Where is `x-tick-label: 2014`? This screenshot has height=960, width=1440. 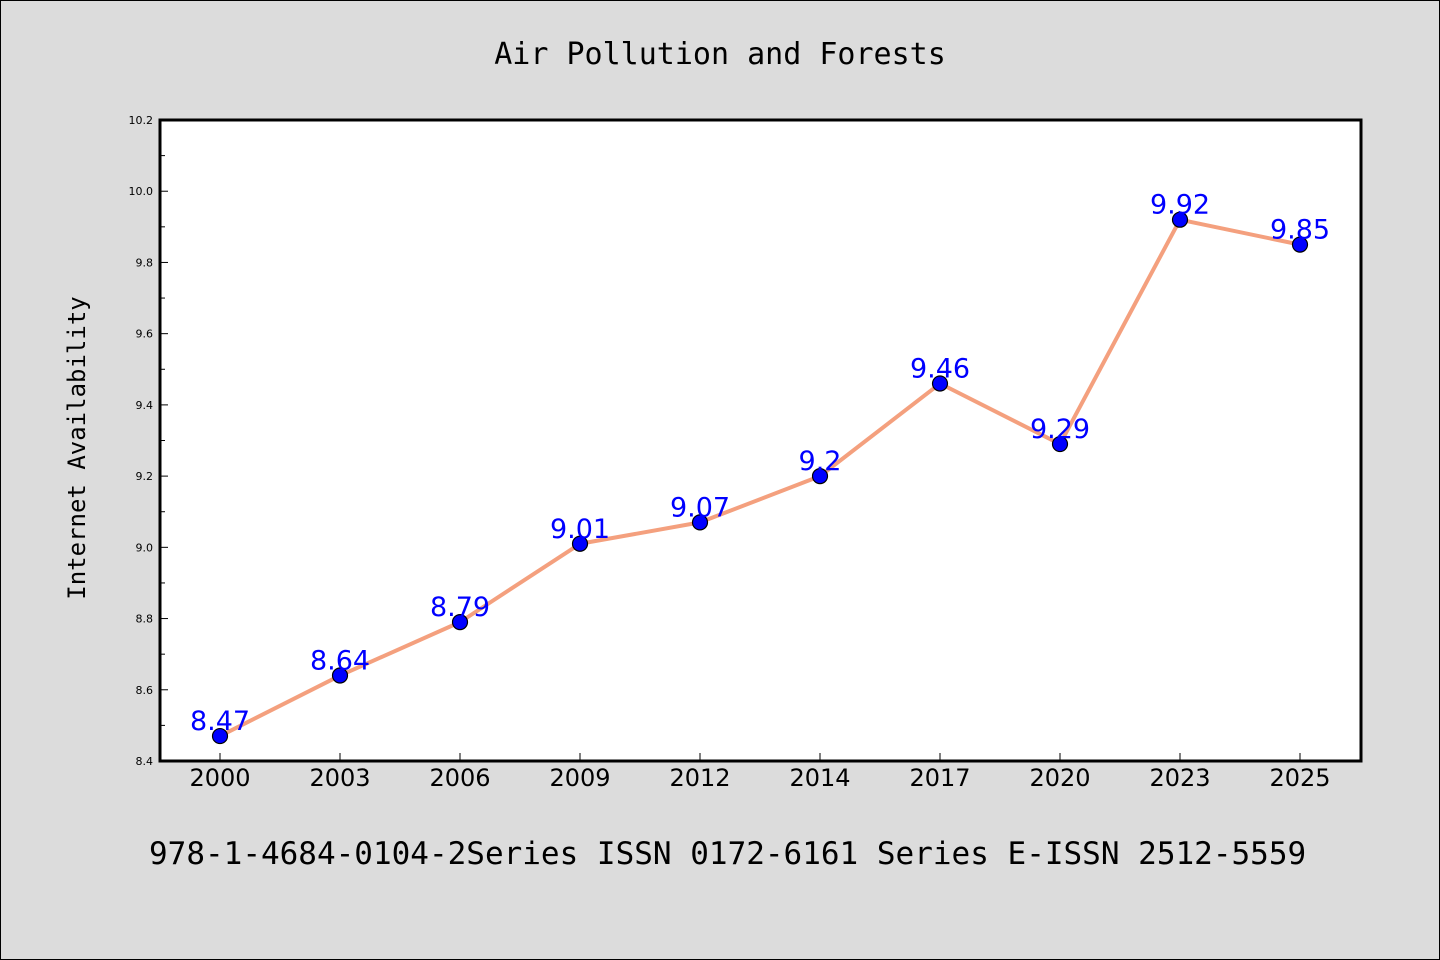
x-tick-label: 2014 is located at coordinates (819, 778).